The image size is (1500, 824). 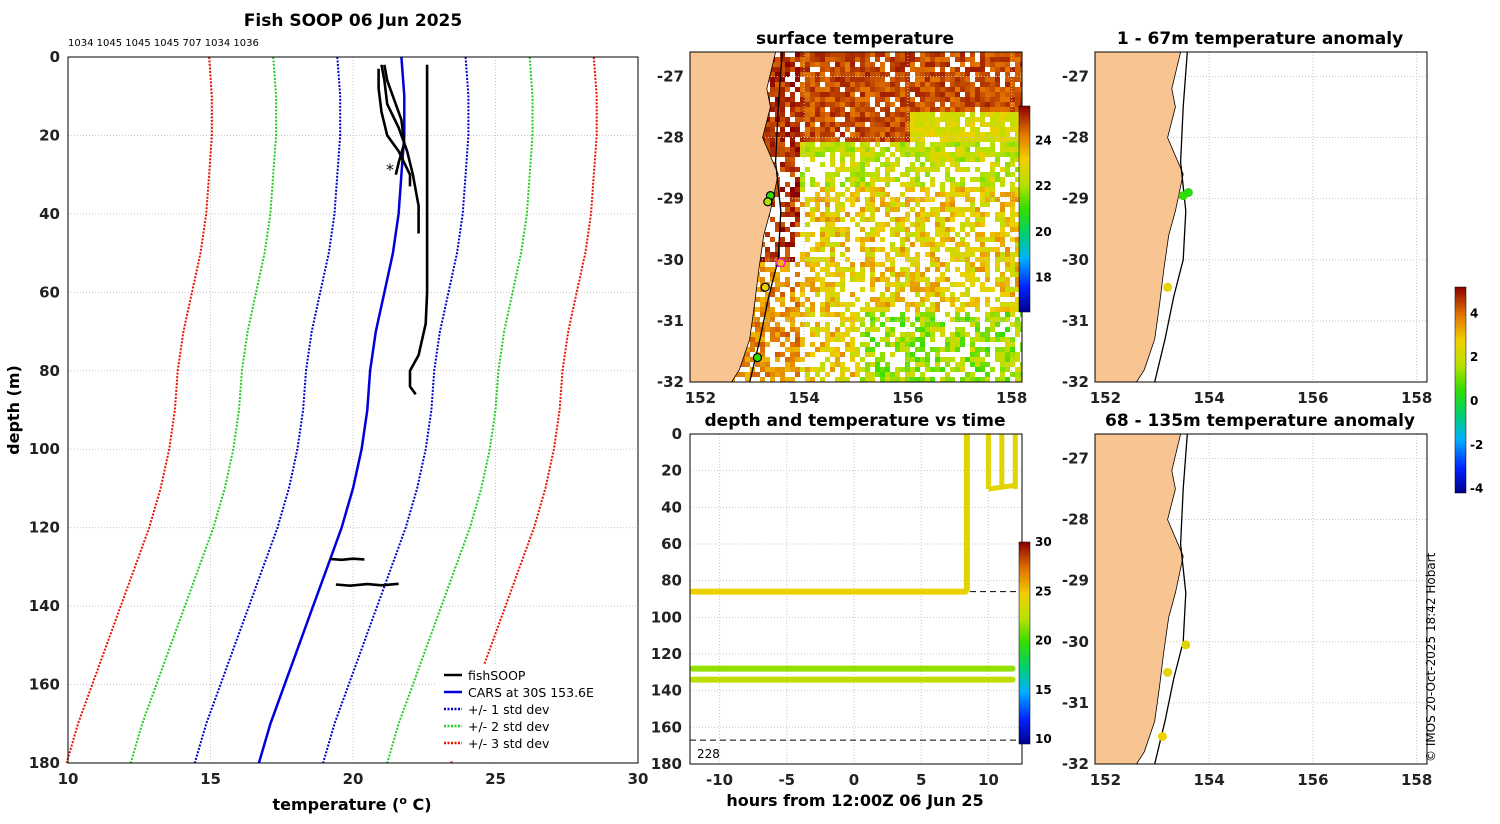 I want to click on legend-cars: CARS at 30S 153.6E, so click(x=531, y=692).